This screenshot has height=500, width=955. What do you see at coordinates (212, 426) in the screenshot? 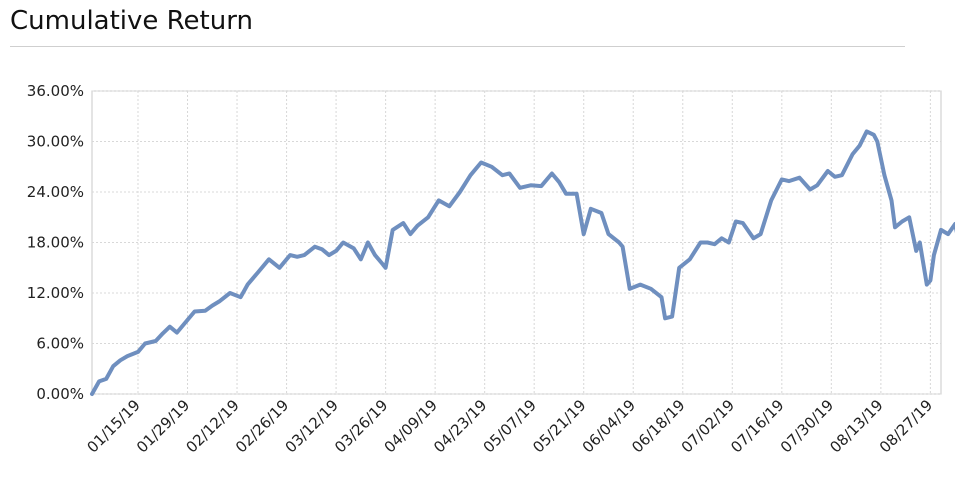
I see `x-tick-label: 02/12/19` at bounding box center [212, 426].